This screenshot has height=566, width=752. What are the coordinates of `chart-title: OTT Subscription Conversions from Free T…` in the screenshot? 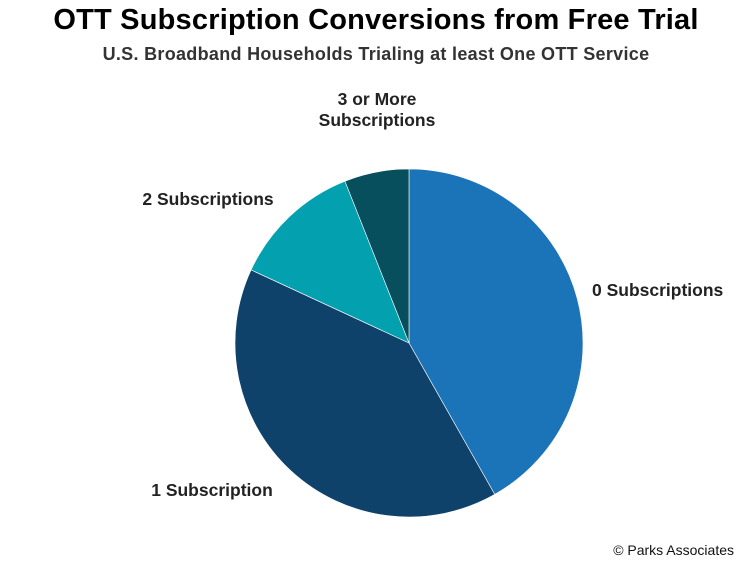 It's located at (376, 20).